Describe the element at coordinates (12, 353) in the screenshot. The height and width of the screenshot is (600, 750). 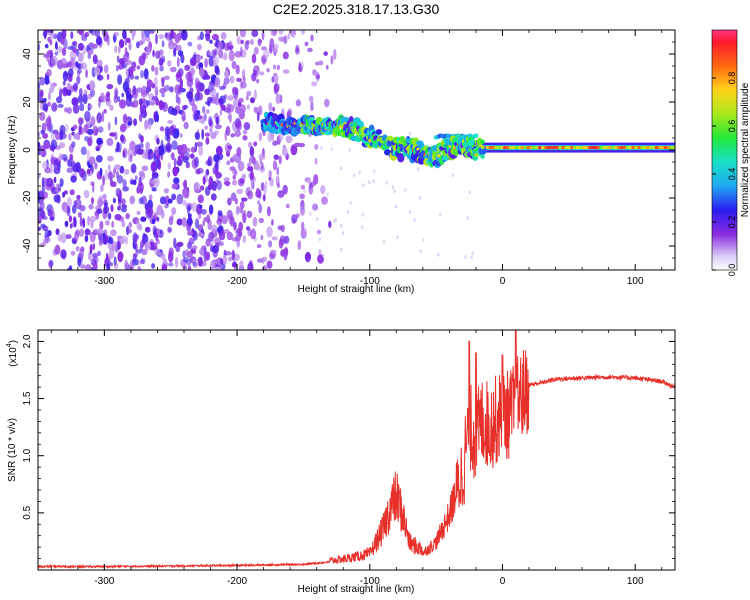
I see `snr-multiplier: (x104)` at that location.